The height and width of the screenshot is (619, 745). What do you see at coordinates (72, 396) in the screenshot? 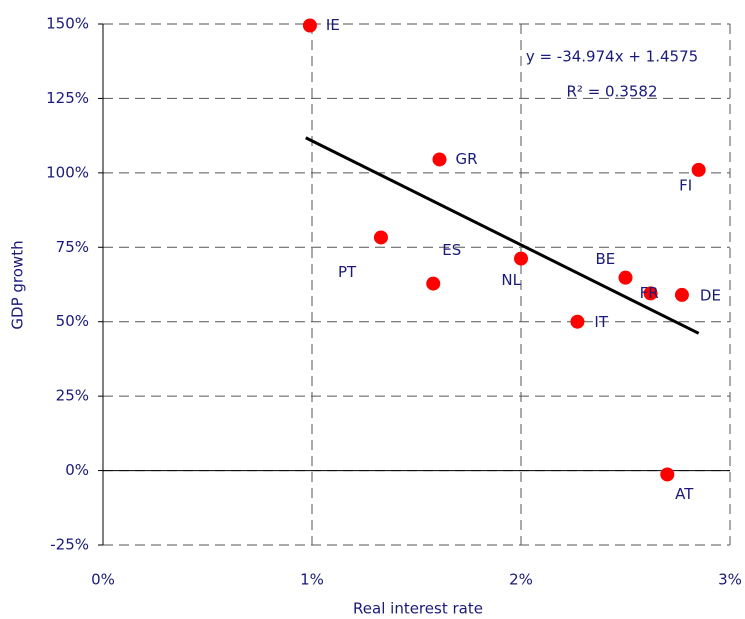
I see `y-tick-label: 25%` at bounding box center [72, 396].